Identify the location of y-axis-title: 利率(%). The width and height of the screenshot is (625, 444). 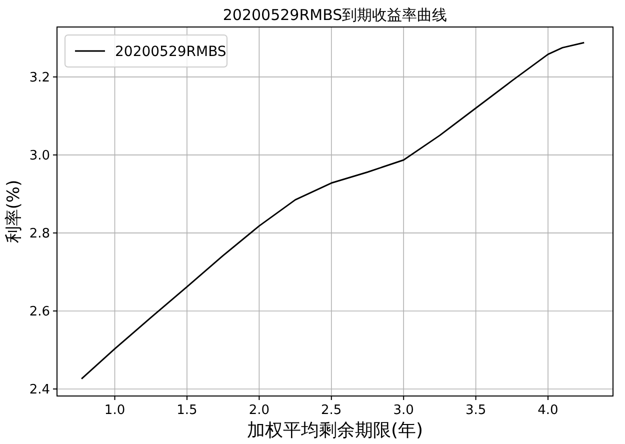
(14, 212).